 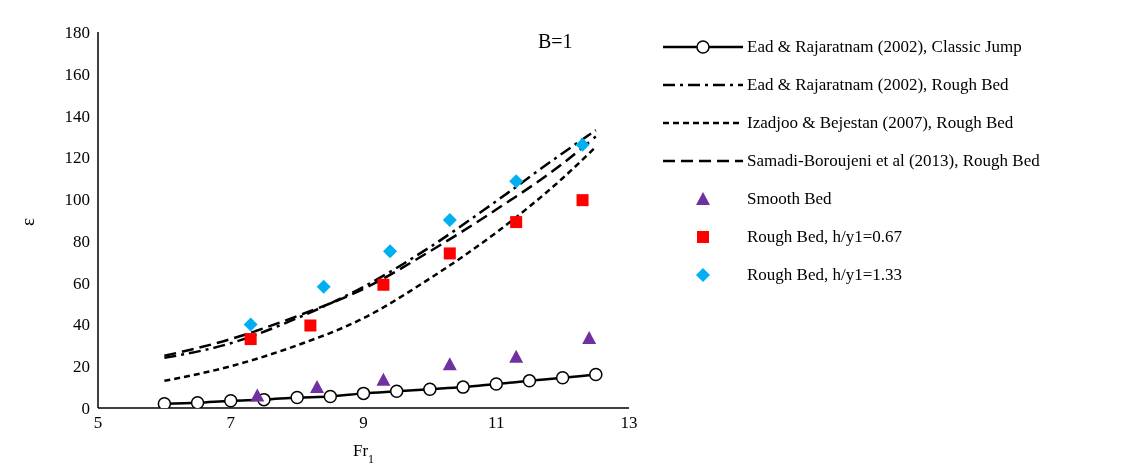 What do you see at coordinates (825, 275) in the screenshot?
I see `legend-label: Rough Bed, h/y1=1.33` at bounding box center [825, 275].